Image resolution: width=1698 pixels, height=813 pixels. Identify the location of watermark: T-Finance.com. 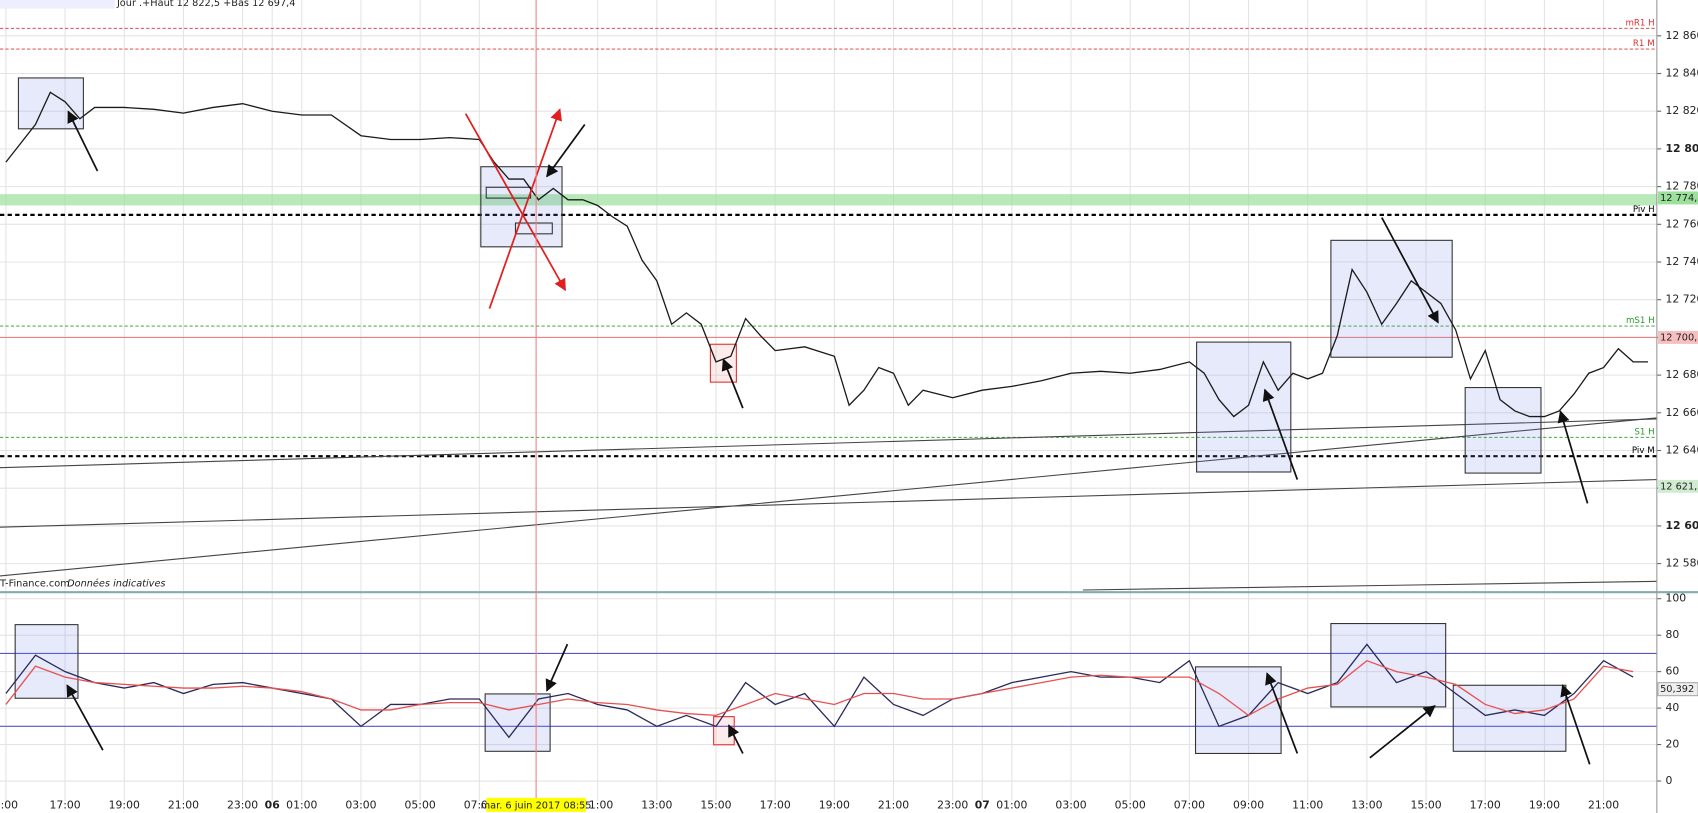
(35, 583).